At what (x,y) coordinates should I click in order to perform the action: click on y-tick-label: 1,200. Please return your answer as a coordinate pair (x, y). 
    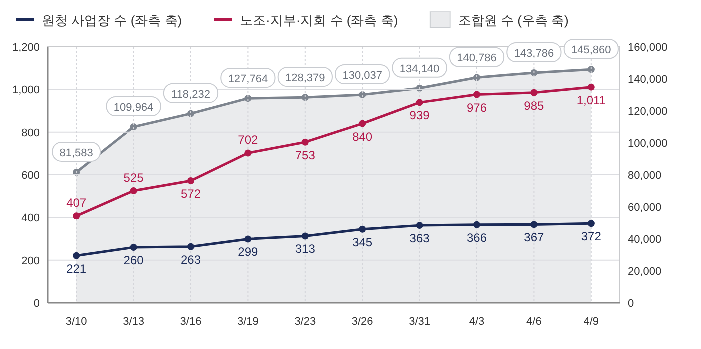
    Looking at the image, I should click on (26, 48).